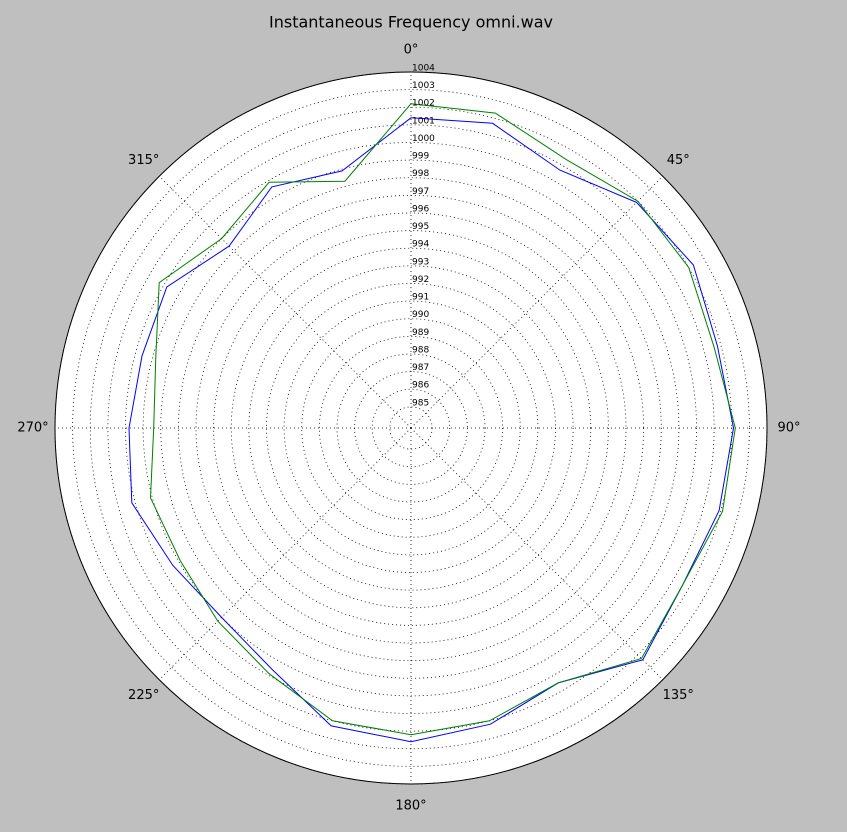 The height and width of the screenshot is (832, 847). What do you see at coordinates (420, 350) in the screenshot?
I see `r-tick-label: 988` at bounding box center [420, 350].